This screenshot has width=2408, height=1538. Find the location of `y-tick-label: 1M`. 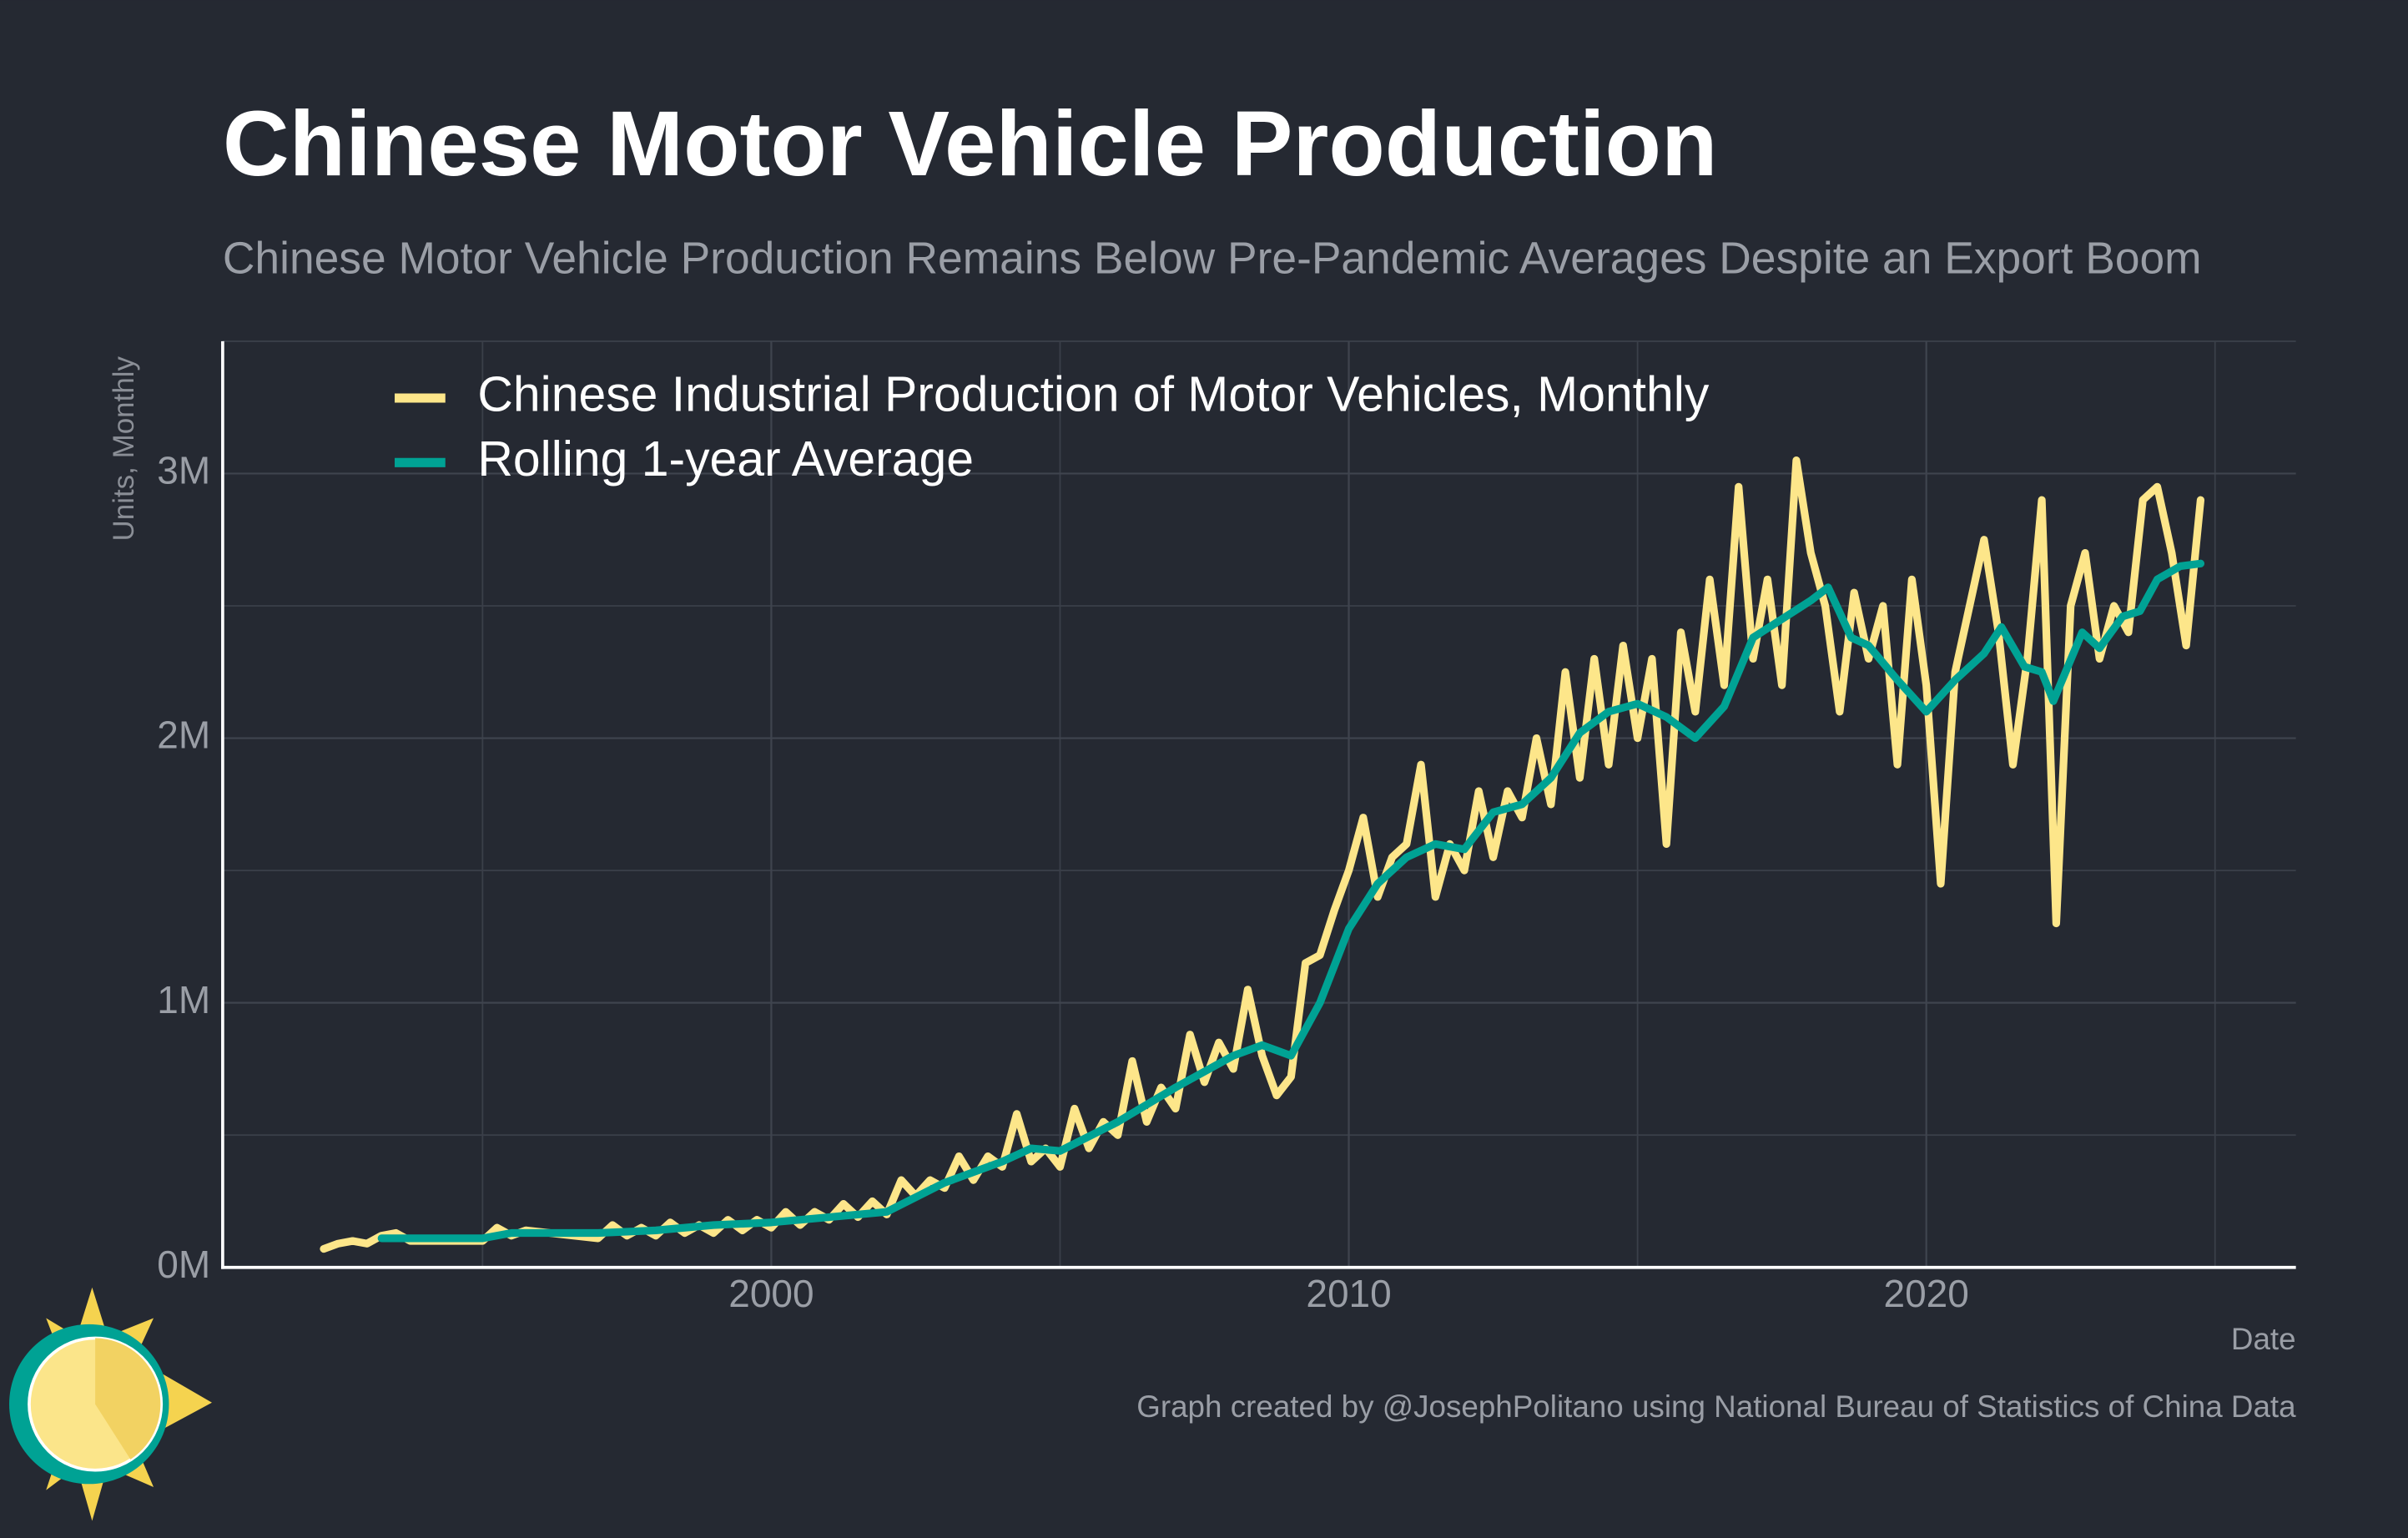

y-tick-label: 1M is located at coordinates (183, 999).